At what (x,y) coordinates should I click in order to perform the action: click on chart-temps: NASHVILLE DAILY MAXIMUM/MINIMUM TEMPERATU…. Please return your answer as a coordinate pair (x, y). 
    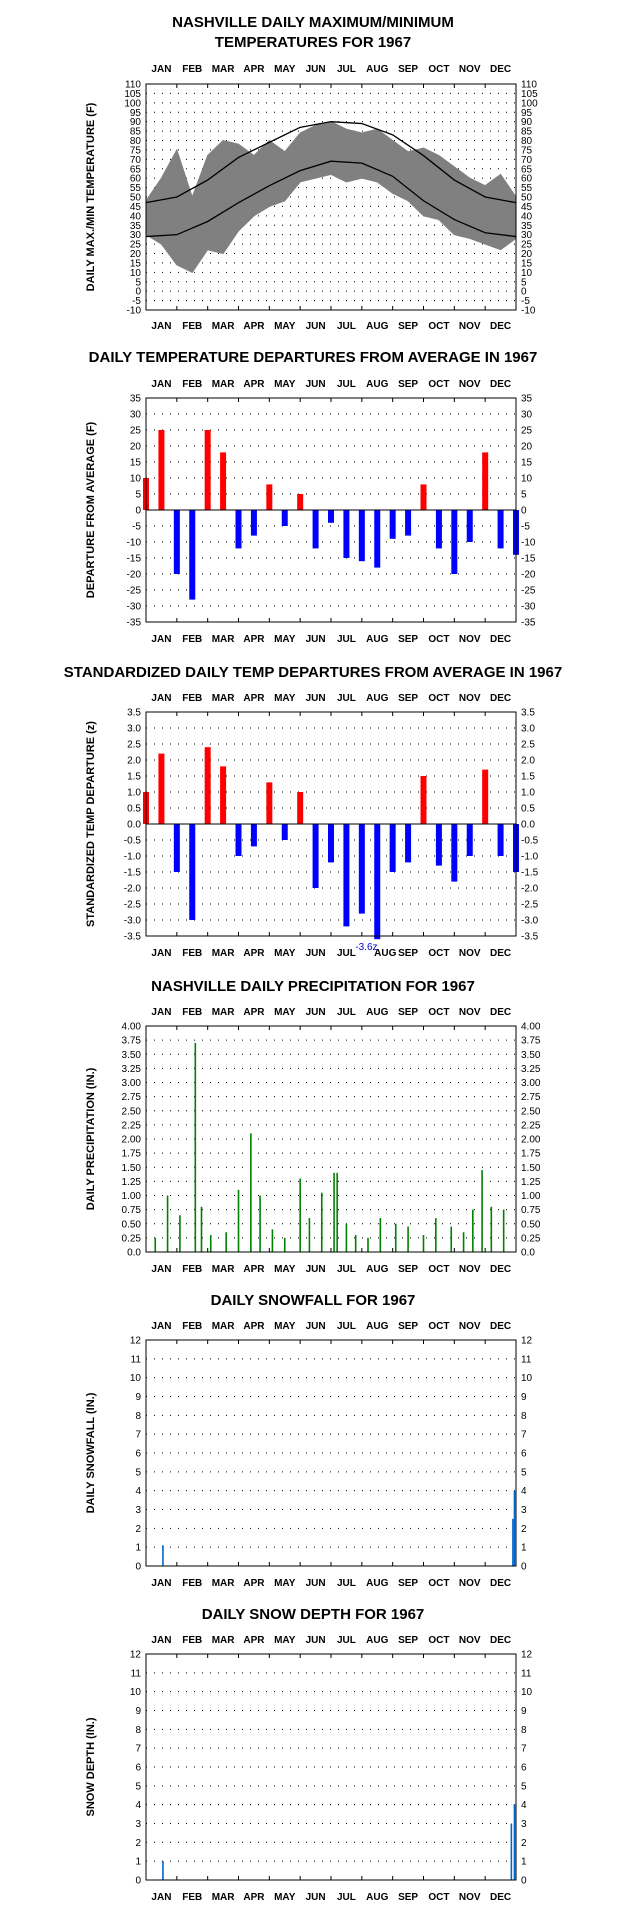
    Looking at the image, I should click on (311, 173).